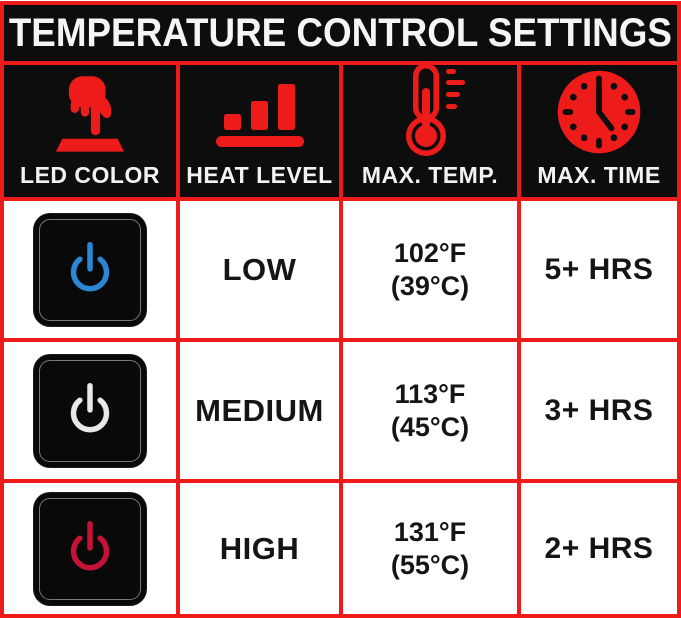 The image size is (681, 618). I want to click on heat-level-value: MEDIUM, so click(259, 410).